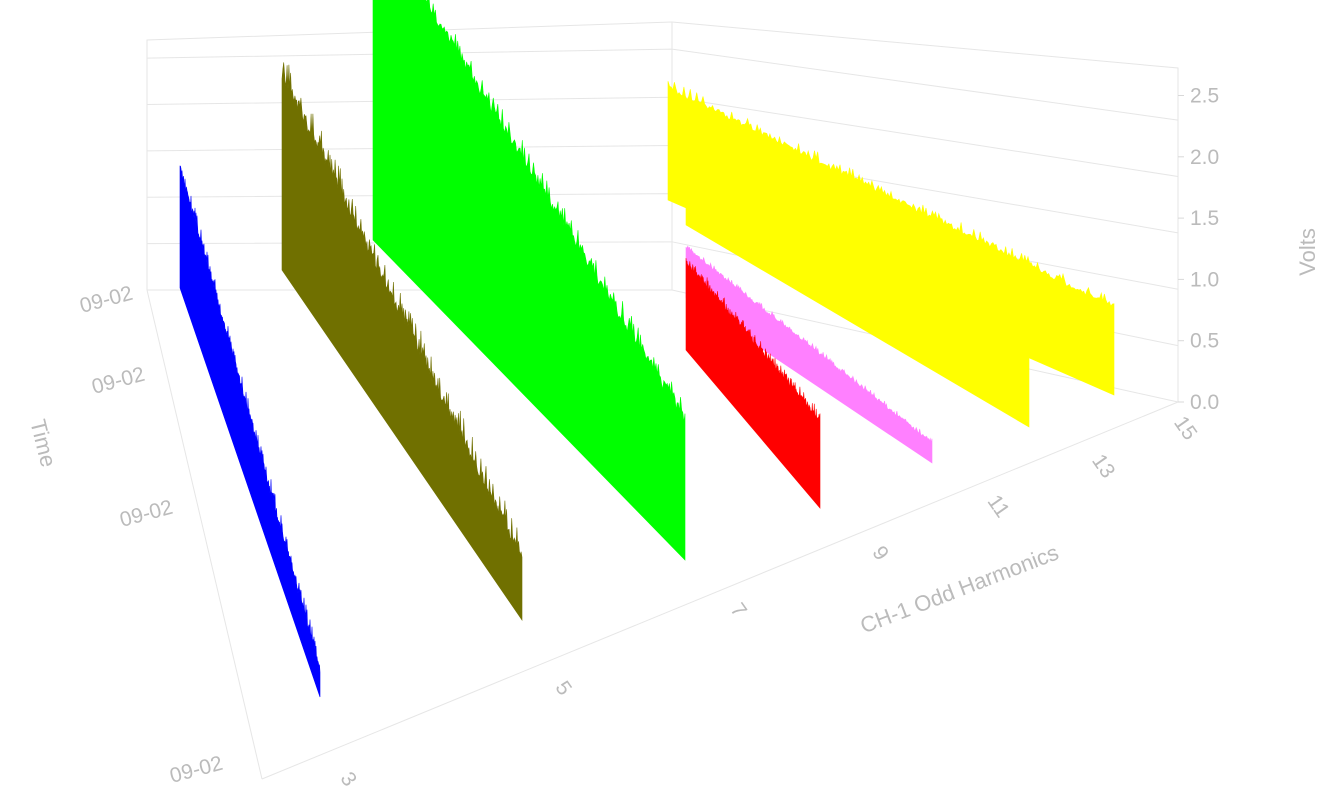 This screenshot has height=807, width=1319. I want to click on series-h9, so click(753, 383).